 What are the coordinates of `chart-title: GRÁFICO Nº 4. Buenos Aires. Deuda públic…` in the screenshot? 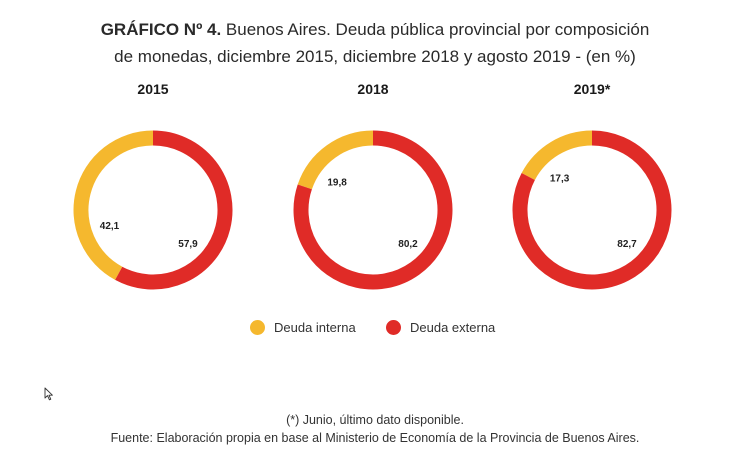 It's located at (375, 43).